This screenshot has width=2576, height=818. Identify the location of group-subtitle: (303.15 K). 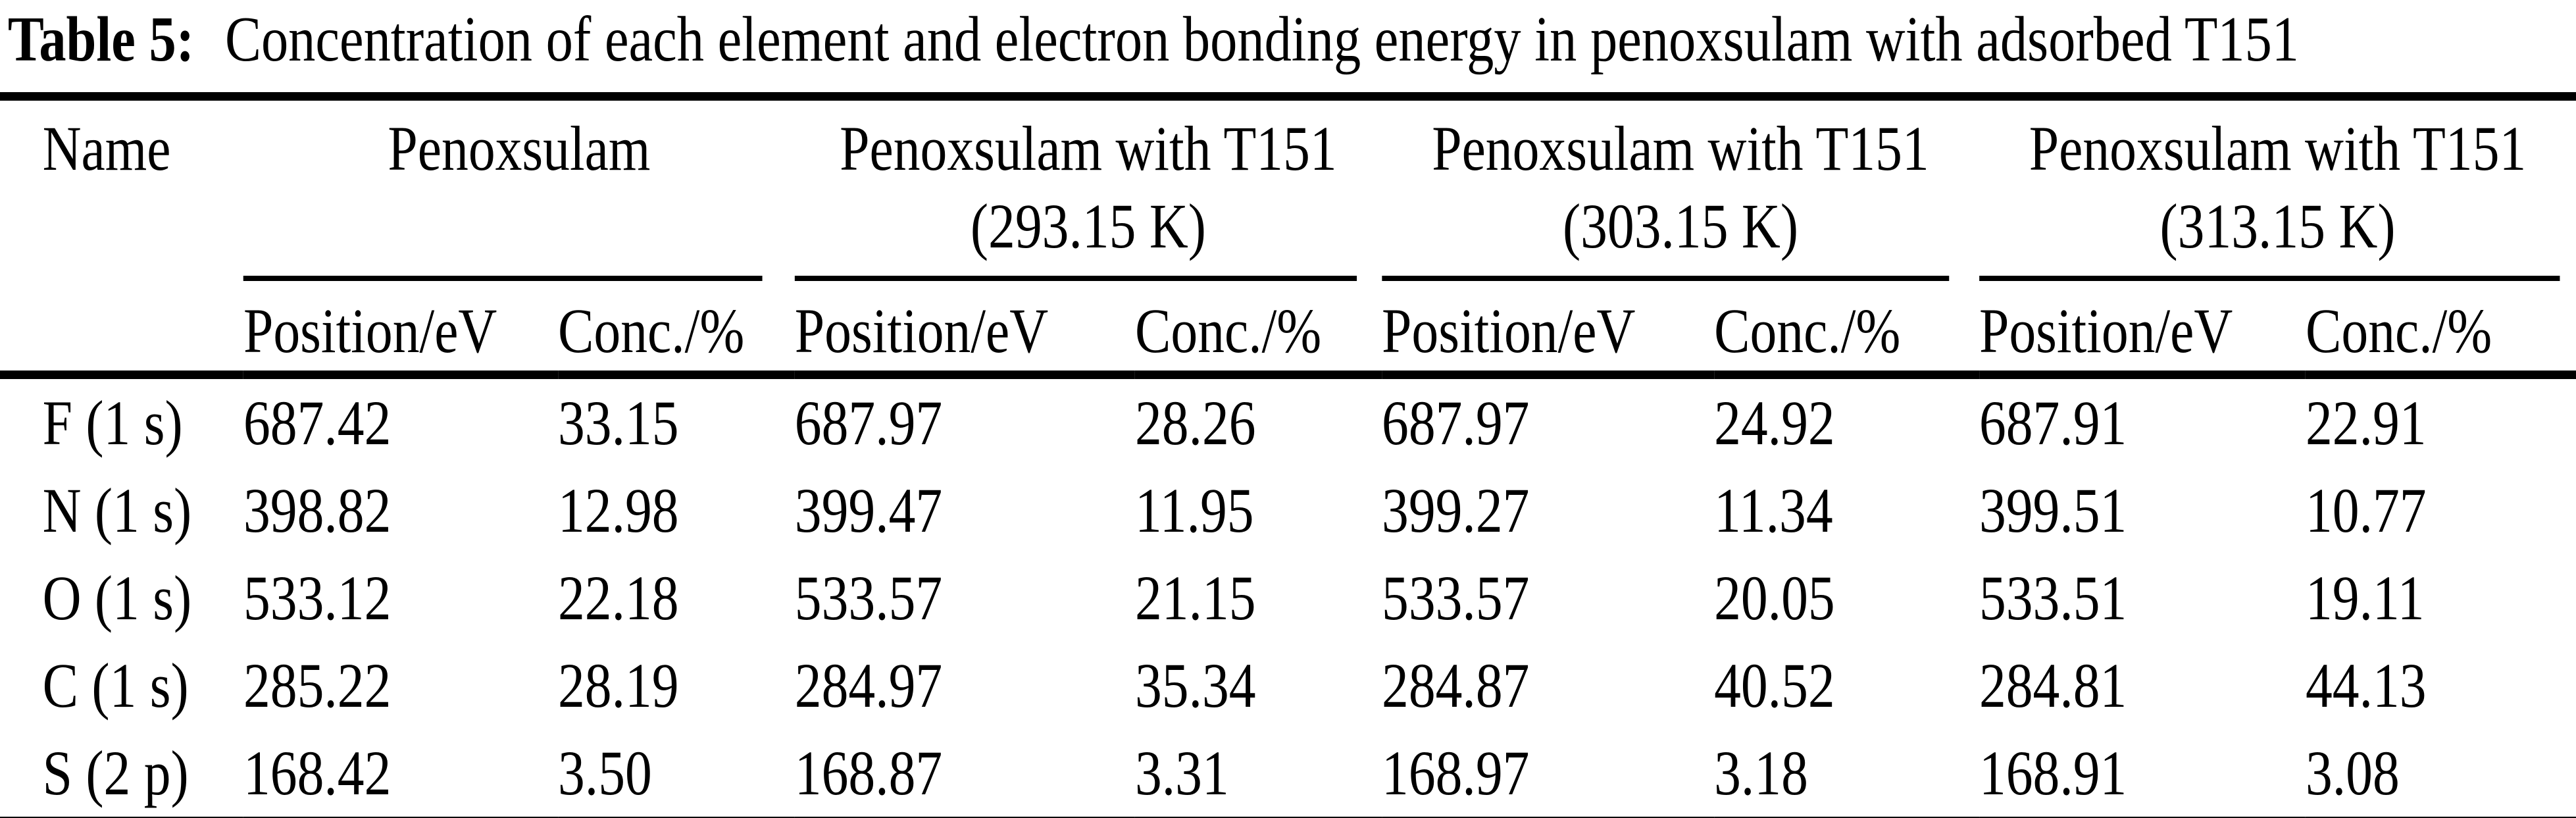
(1680, 226).